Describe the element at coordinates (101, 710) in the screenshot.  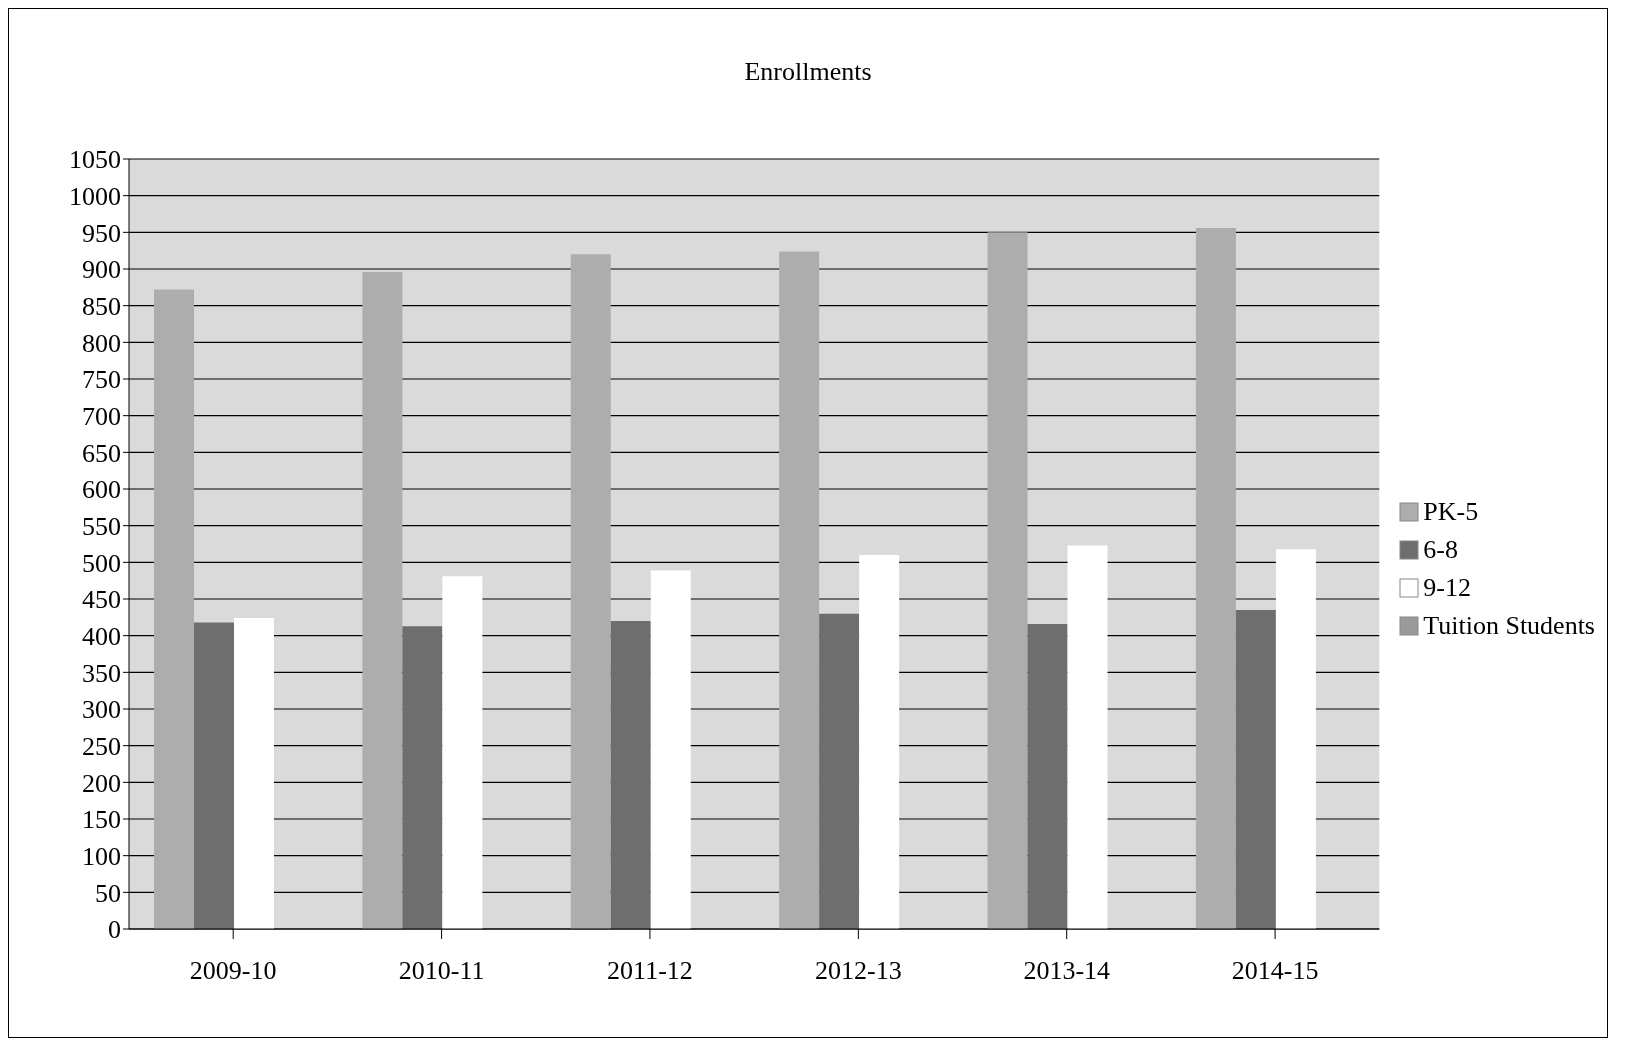
I see `y-tick-label: 300` at that location.